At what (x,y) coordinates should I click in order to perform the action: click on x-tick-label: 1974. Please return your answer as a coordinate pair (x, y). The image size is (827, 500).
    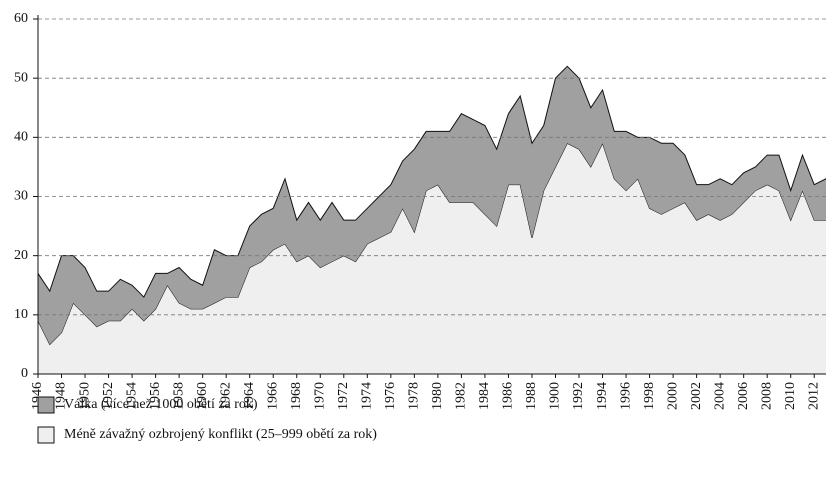
    Looking at the image, I should click on (367, 396).